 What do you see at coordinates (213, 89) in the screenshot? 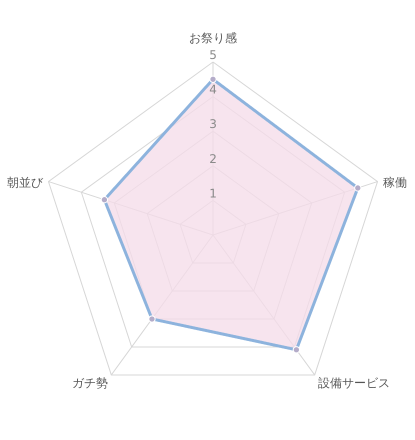
I see `y-tick-label: 4` at bounding box center [213, 89].